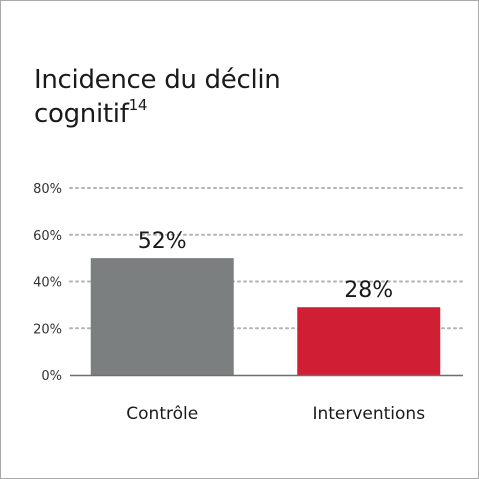  I want to click on y-tick-label: 40%, so click(47, 283).